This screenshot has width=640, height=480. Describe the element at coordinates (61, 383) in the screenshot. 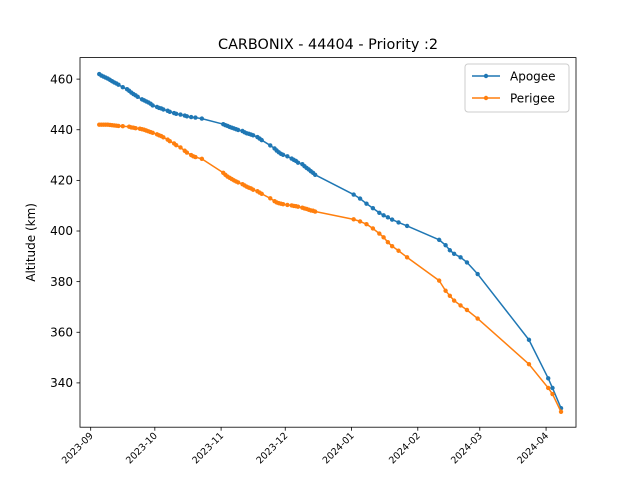

I see `y-tick-label: 340` at that location.